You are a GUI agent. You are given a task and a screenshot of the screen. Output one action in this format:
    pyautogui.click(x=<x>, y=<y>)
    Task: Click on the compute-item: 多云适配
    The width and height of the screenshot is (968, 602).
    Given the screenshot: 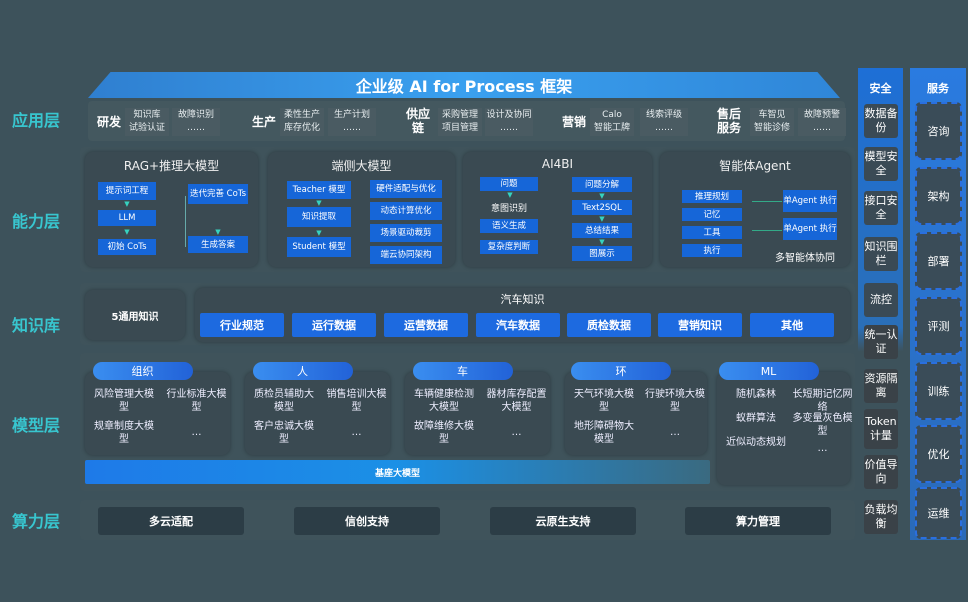 What is the action you would take?
    pyautogui.click(x=171, y=521)
    